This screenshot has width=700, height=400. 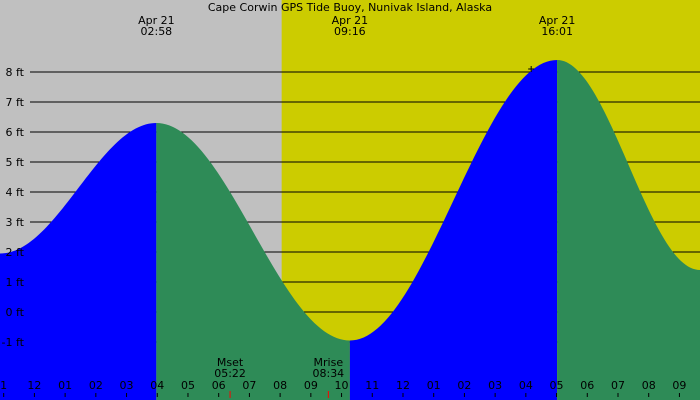 I want to click on y-tick-label: 4 ft, so click(x=15, y=192).